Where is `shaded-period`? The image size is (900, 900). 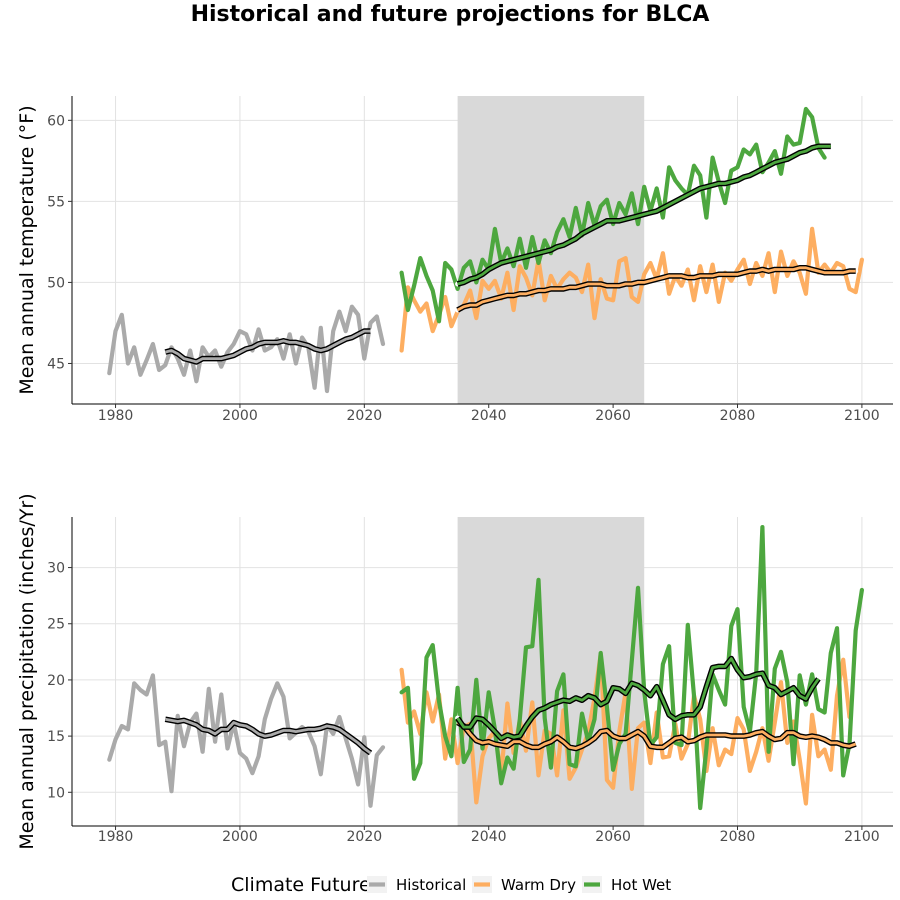
shaded-period is located at coordinates (551, 671).